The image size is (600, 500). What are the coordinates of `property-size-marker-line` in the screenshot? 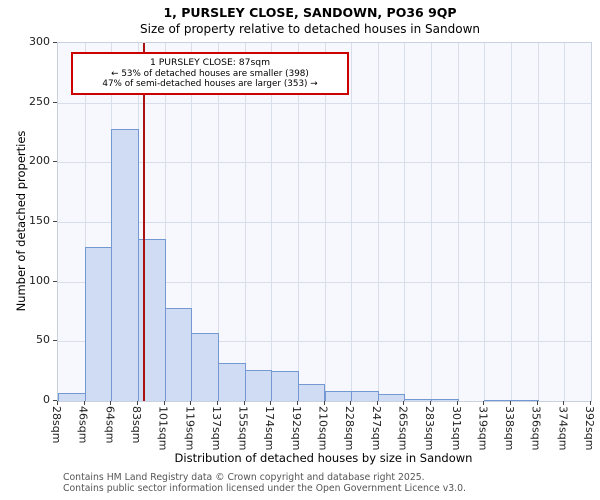 It's located at (144, 222).